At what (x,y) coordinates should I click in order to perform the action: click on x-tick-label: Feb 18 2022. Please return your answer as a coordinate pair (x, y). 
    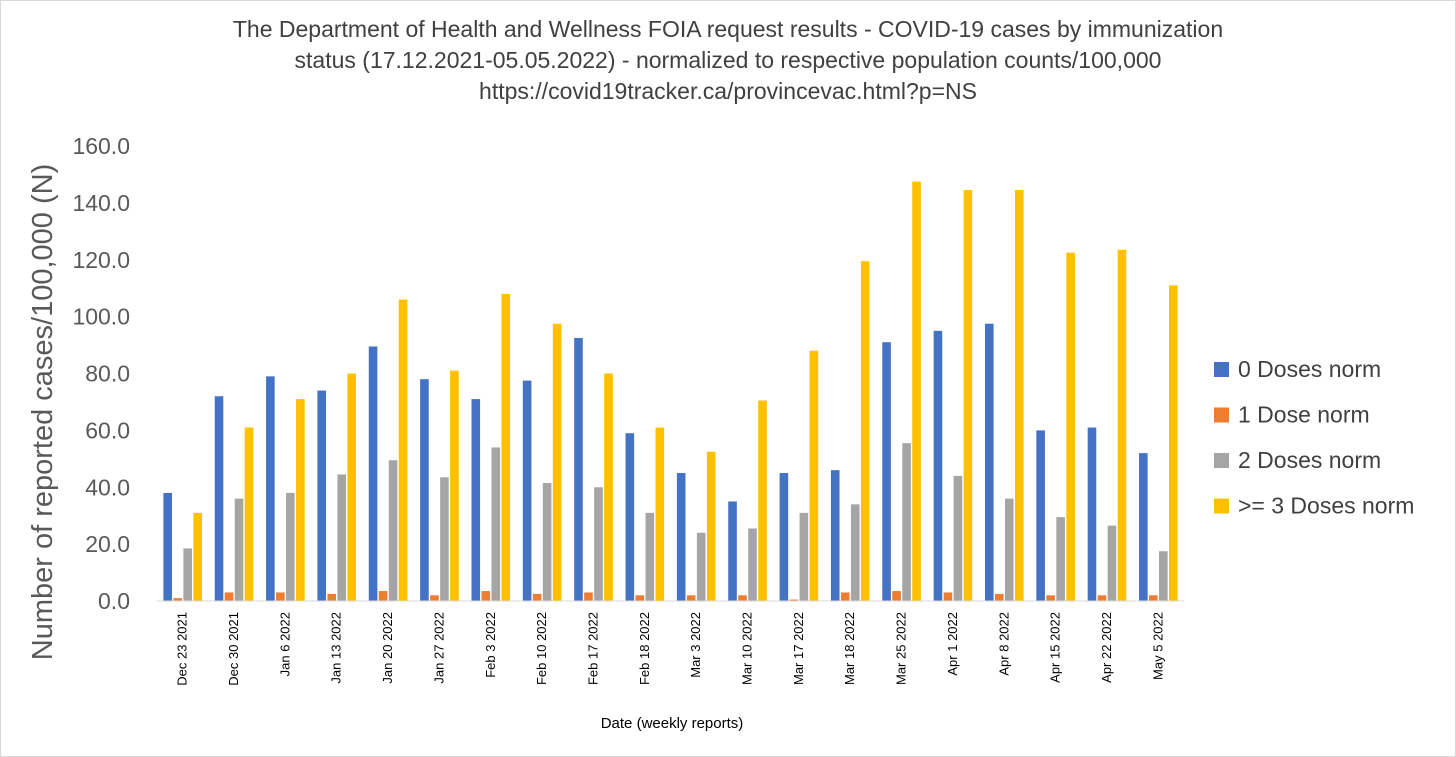
    Looking at the image, I should click on (644, 648).